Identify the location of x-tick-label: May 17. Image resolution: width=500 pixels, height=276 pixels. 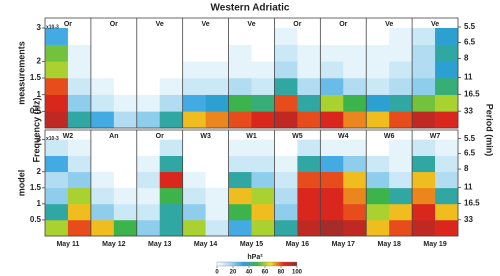
(343, 244).